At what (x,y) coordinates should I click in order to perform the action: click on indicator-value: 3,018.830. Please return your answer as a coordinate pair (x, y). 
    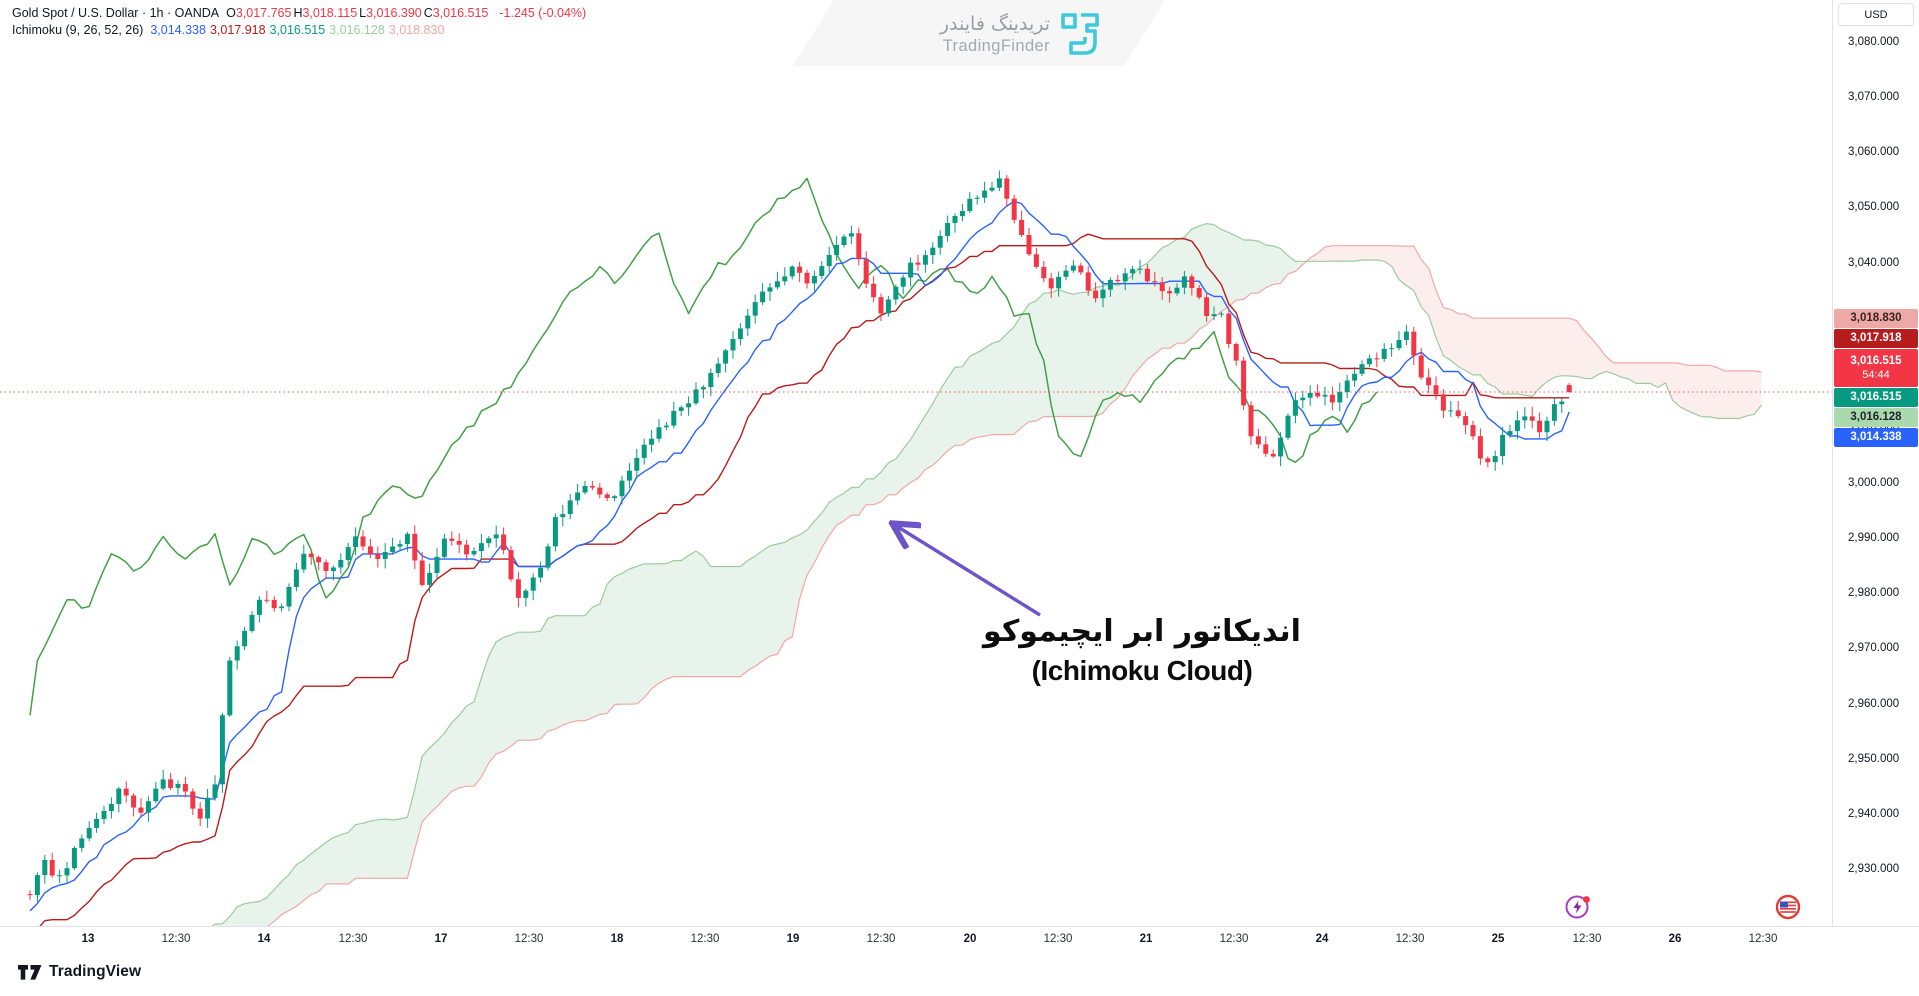
    Looking at the image, I should click on (416, 30).